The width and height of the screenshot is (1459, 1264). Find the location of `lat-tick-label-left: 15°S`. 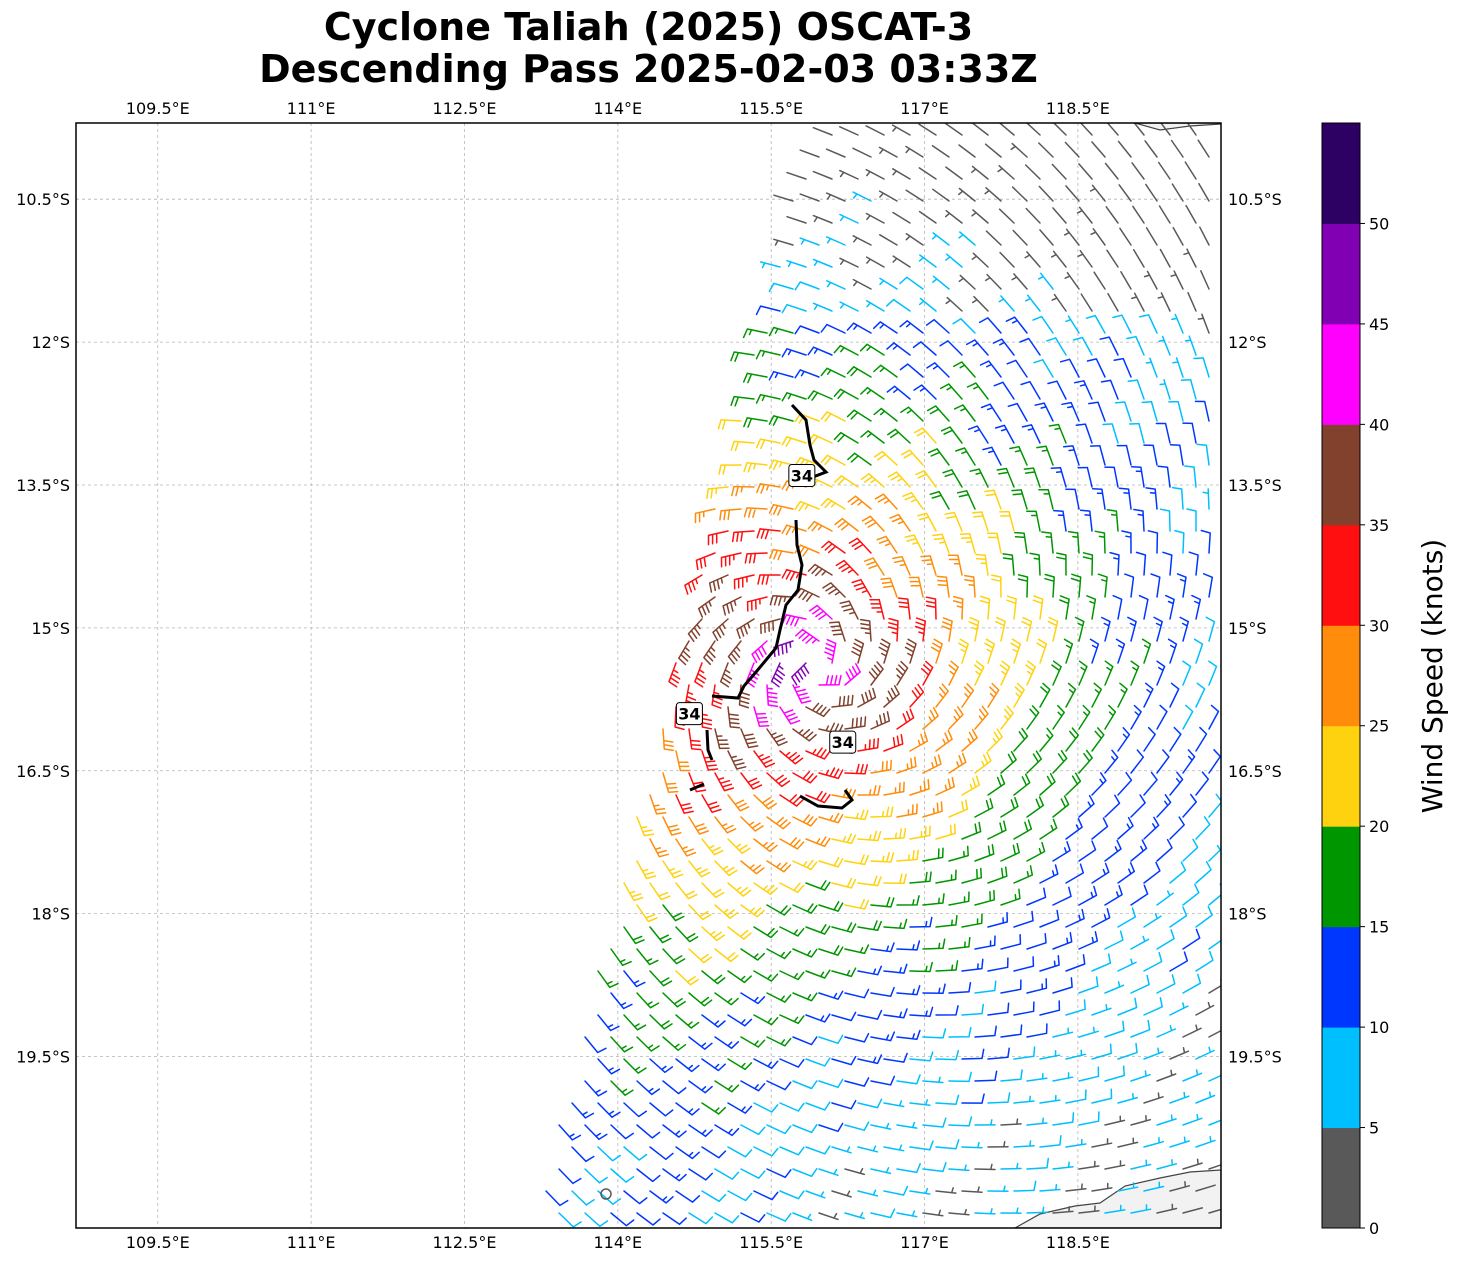

lat-tick-label-left: 15°S is located at coordinates (50, 628).